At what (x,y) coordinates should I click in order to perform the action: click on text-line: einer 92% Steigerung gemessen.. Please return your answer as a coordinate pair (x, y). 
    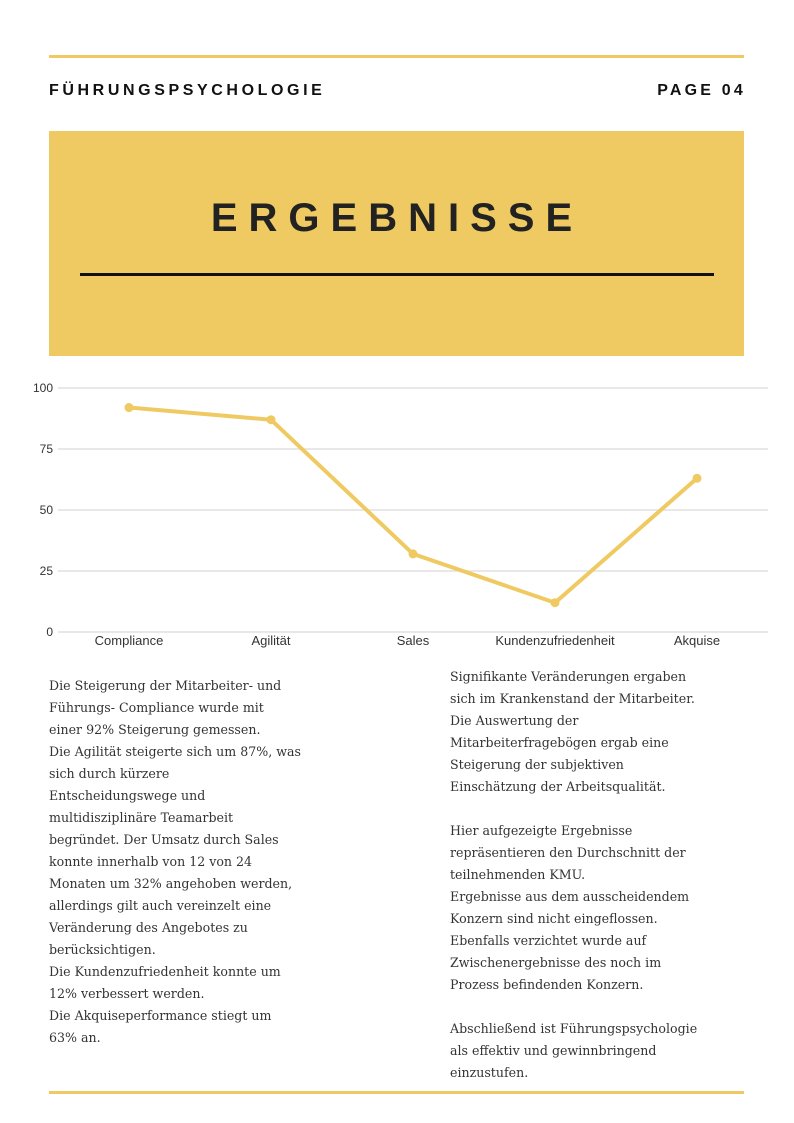
    Looking at the image, I should click on (155, 729).